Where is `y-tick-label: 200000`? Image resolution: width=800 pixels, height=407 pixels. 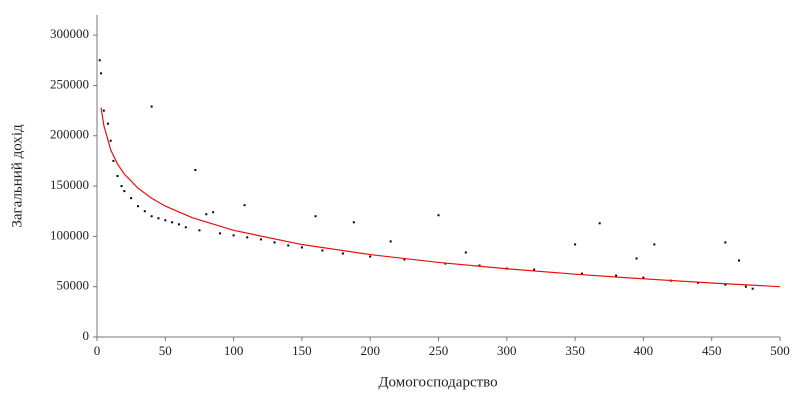
y-tick-label: 200000 is located at coordinates (69, 134).